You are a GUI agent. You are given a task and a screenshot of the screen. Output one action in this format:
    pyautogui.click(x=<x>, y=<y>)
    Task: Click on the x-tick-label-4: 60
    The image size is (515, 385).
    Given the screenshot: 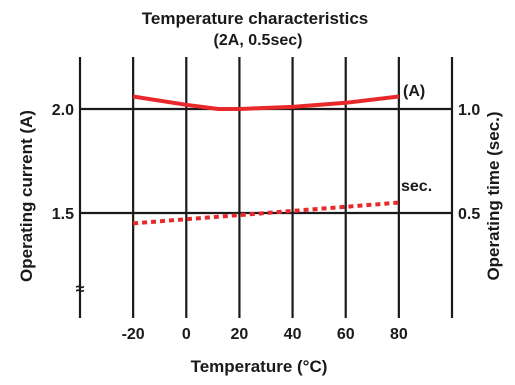 What is the action you would take?
    pyautogui.click(x=346, y=334)
    